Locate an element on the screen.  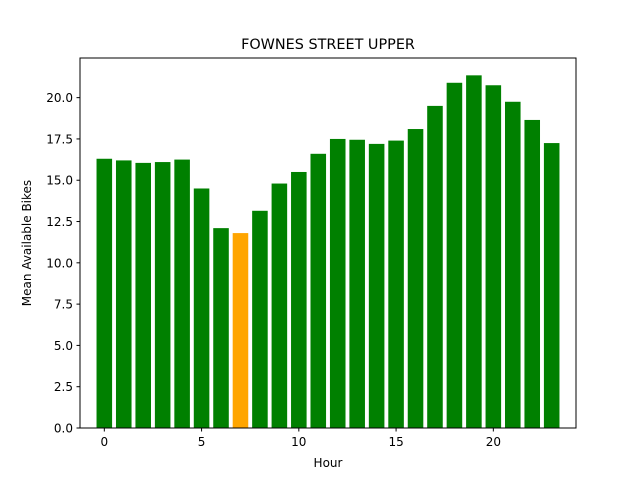
chart-title: FOWNES STREET UPPER is located at coordinates (328, 45).